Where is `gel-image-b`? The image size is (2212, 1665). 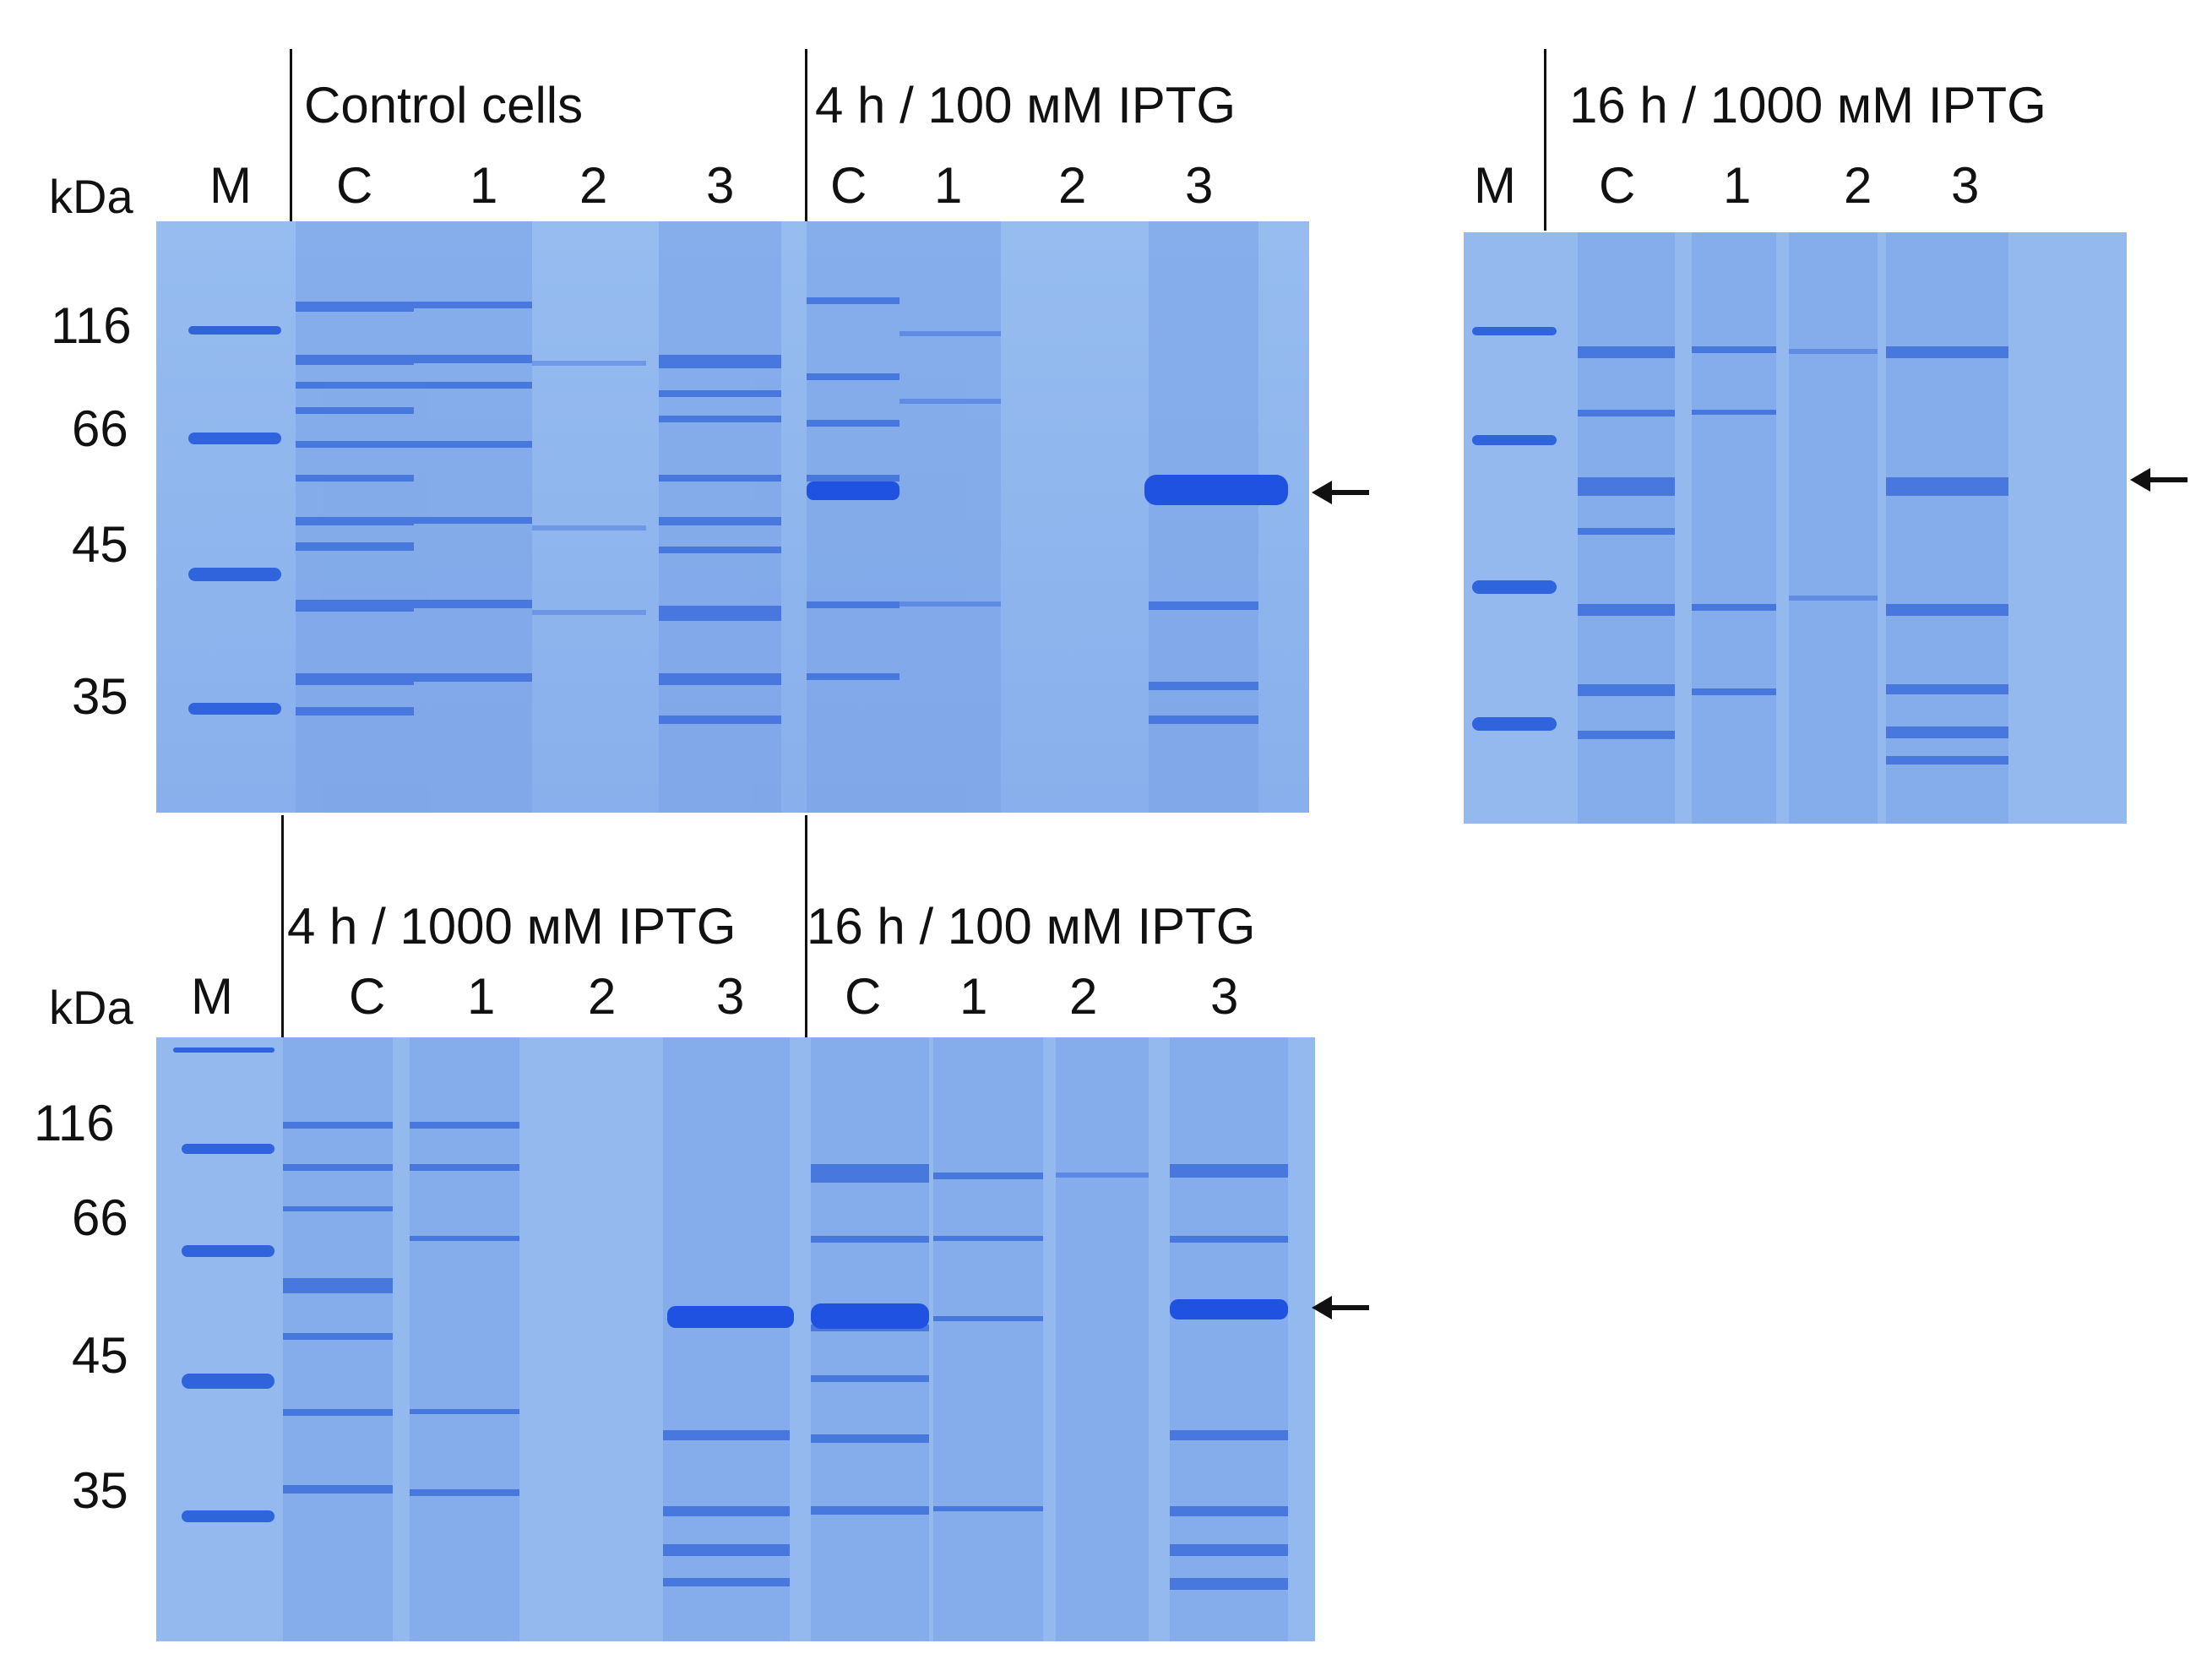
gel-image-b is located at coordinates (1795, 528).